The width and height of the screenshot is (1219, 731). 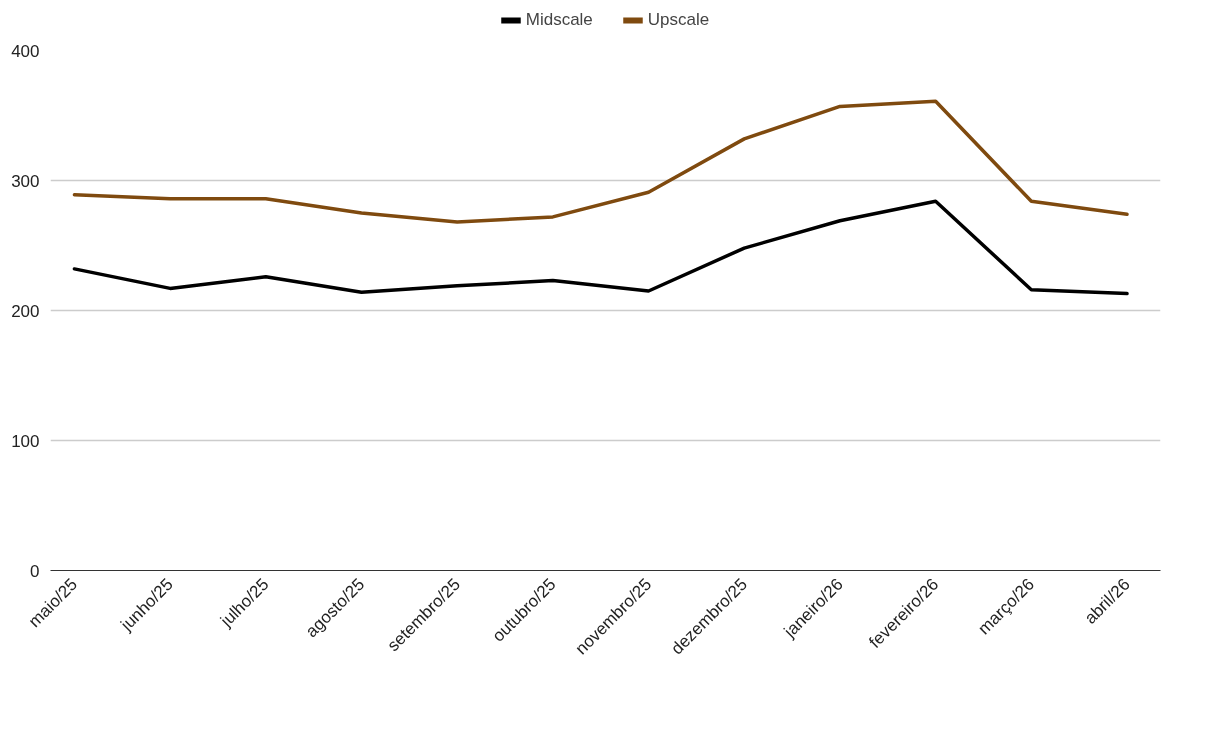 I want to click on y-tick-label: 0, so click(x=35, y=571).